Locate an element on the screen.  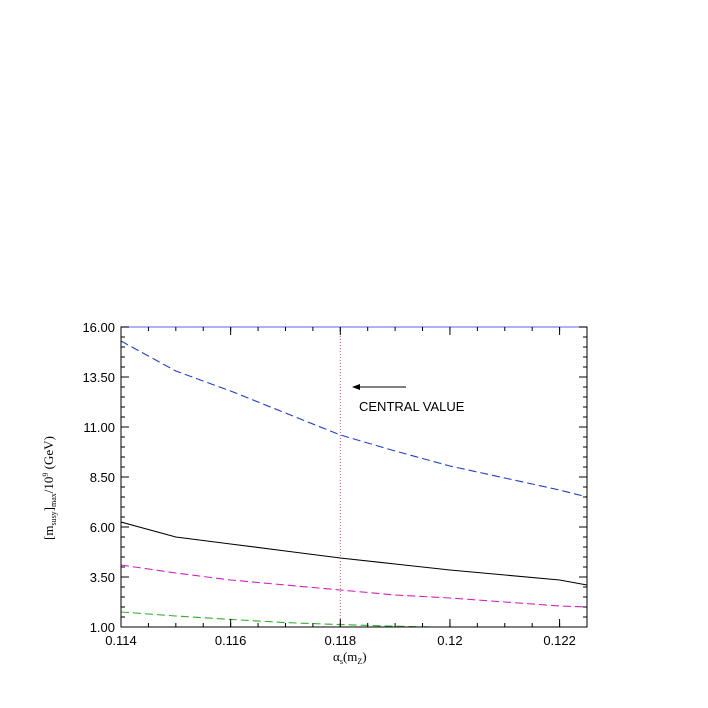
y-tick-label: 16.00 is located at coordinates (98, 327).